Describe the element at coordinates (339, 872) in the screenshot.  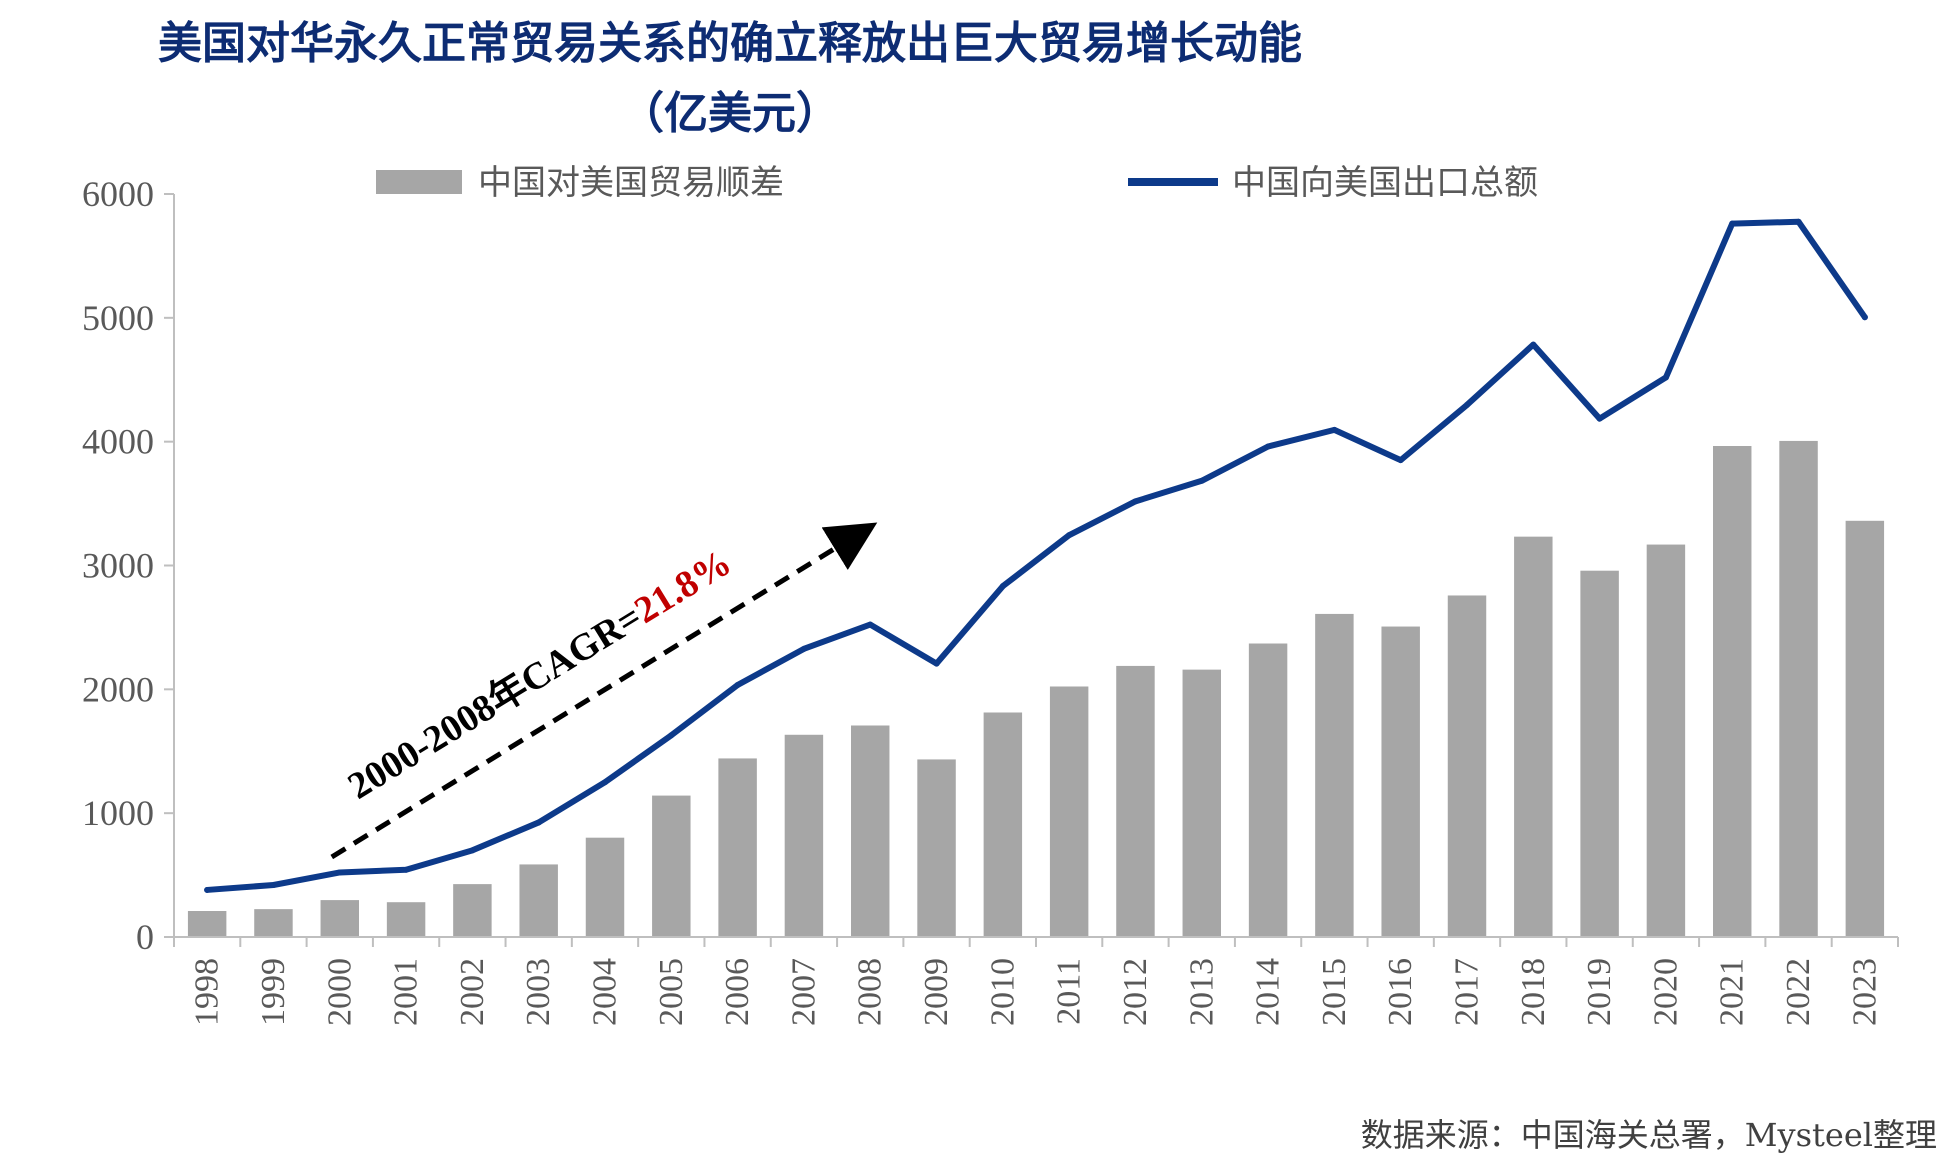
I see `line-point-exports-2000` at that location.